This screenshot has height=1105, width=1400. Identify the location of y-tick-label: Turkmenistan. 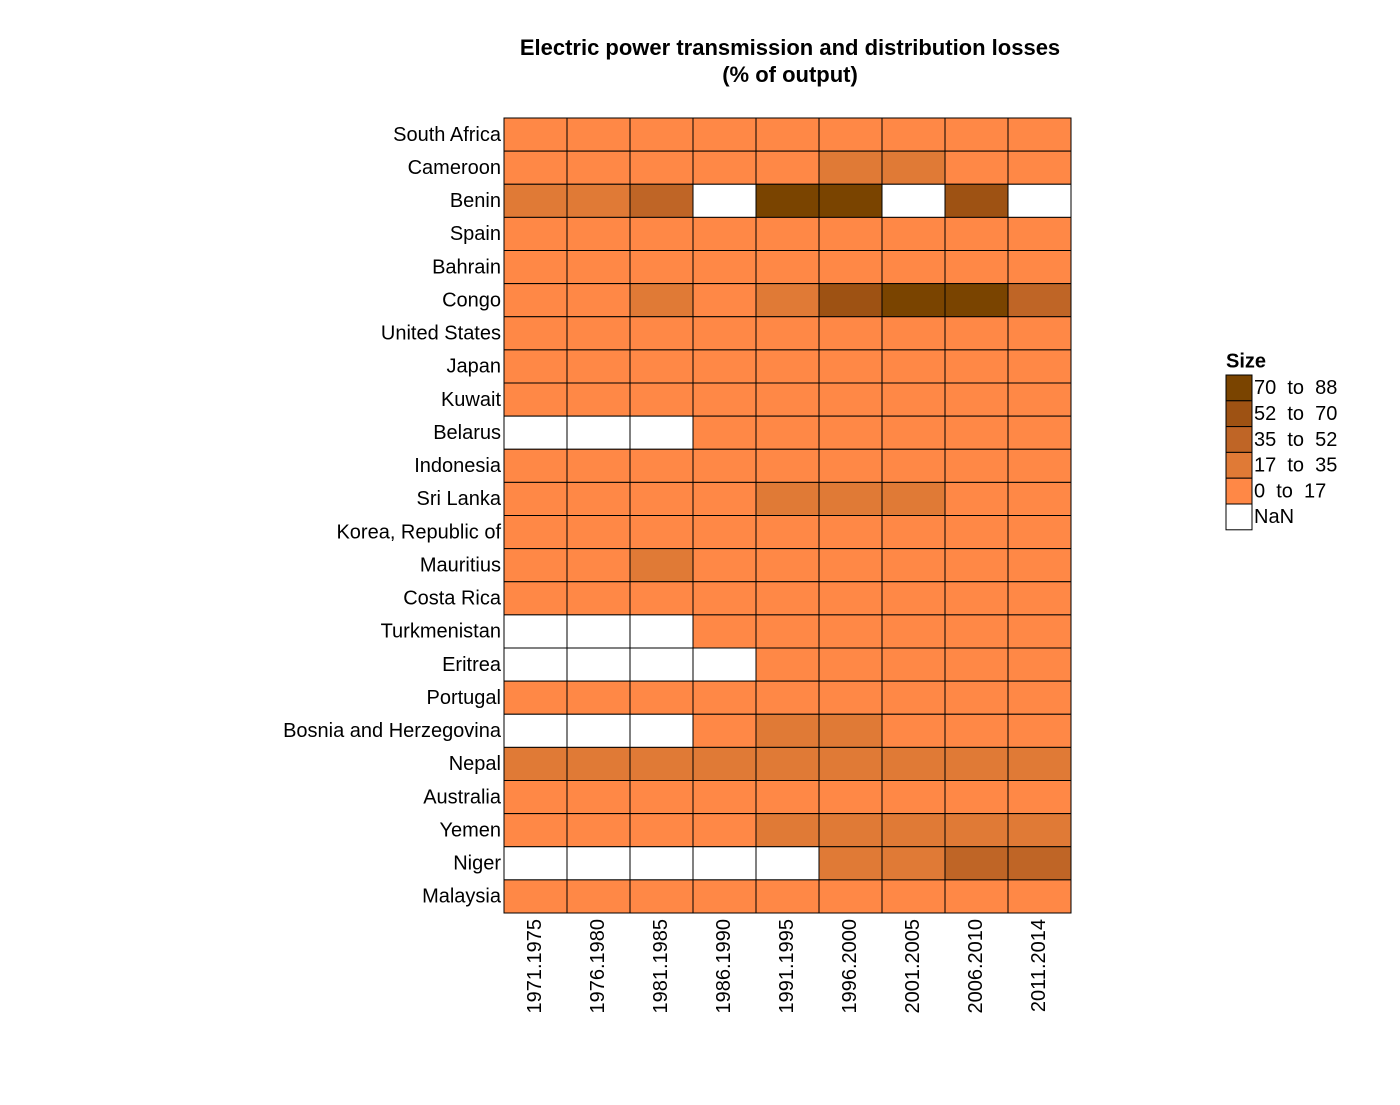
(441, 632).